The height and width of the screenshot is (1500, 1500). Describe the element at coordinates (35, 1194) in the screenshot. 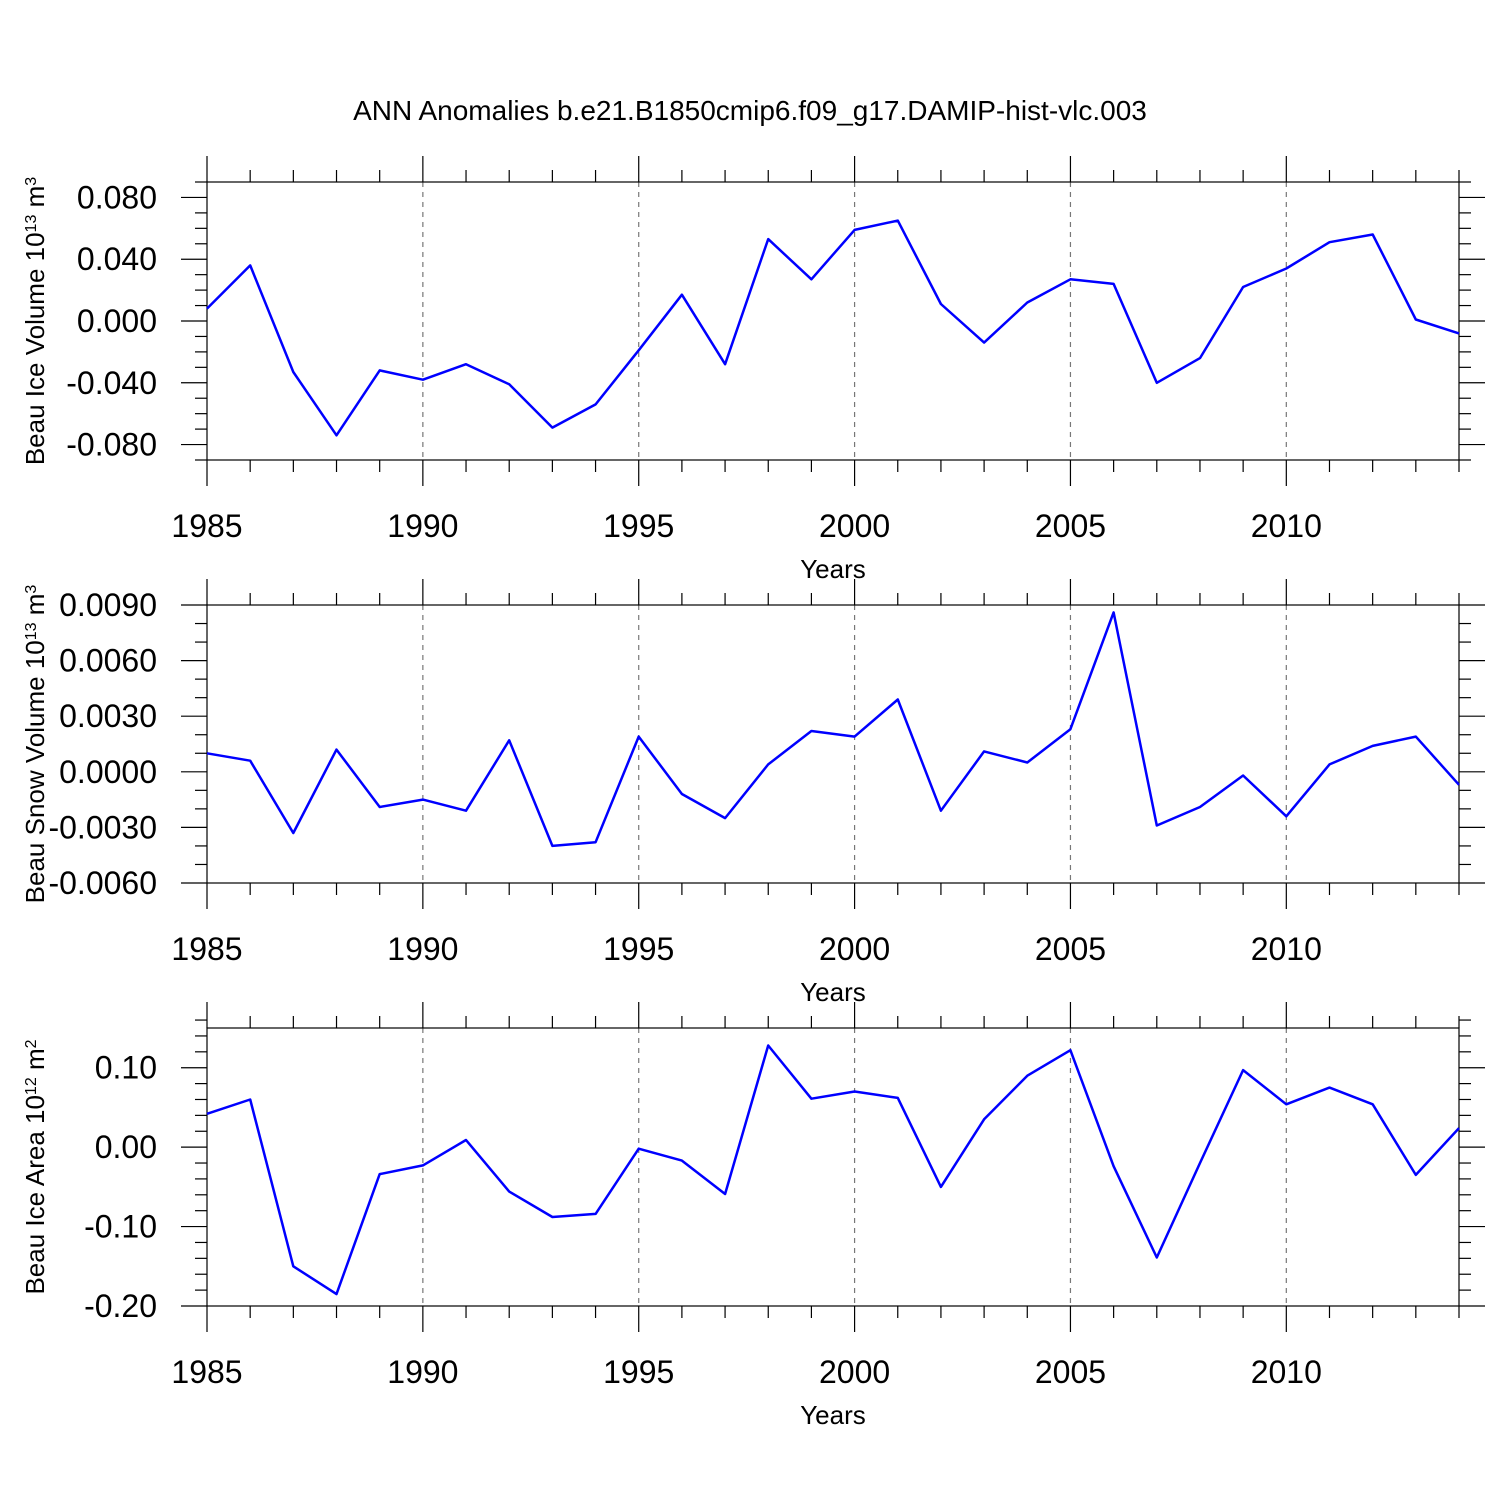

I see `y-label-text: Beau Ice Area 10` at that location.